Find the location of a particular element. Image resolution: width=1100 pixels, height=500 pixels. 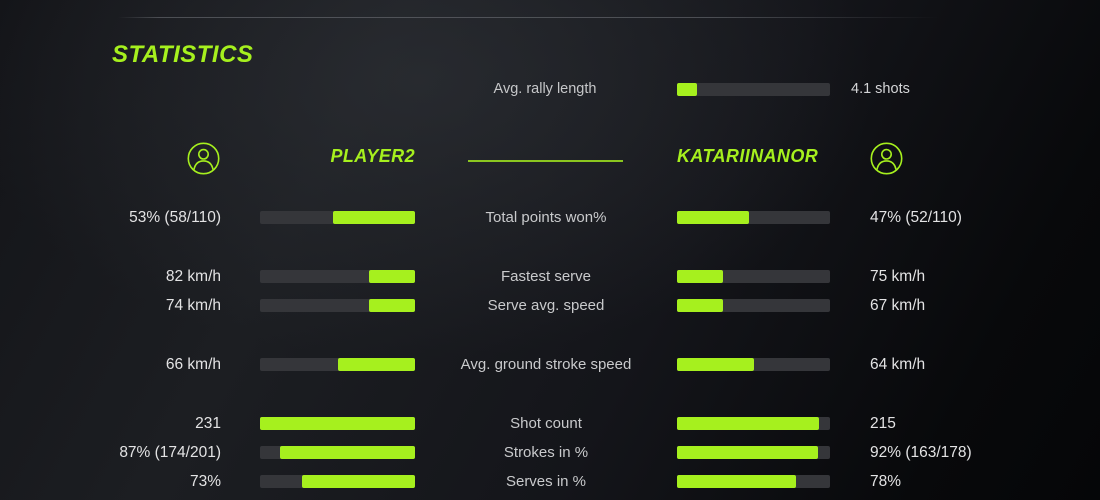

right-player-value: 64 km/h is located at coordinates (898, 364).